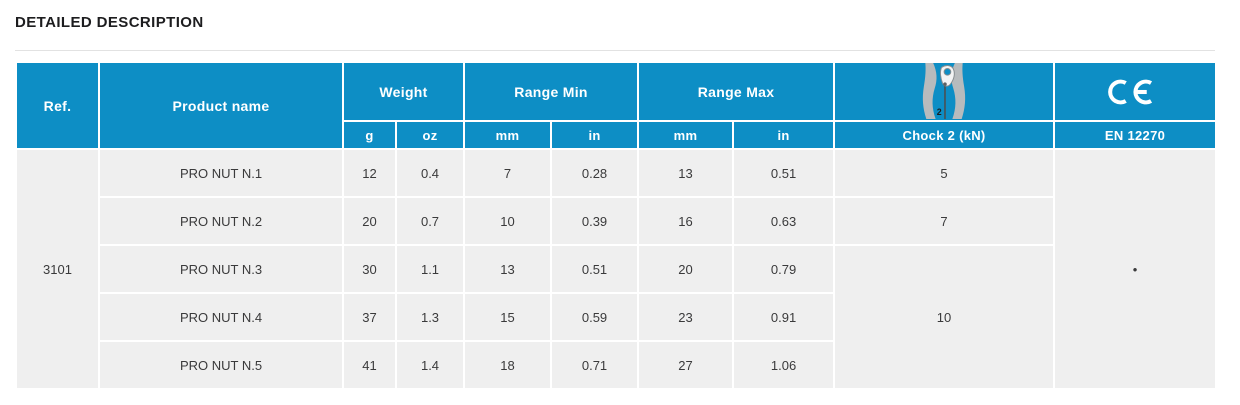  What do you see at coordinates (595, 221) in the screenshot?
I see `range-min-in-cell: 0.39` at bounding box center [595, 221].